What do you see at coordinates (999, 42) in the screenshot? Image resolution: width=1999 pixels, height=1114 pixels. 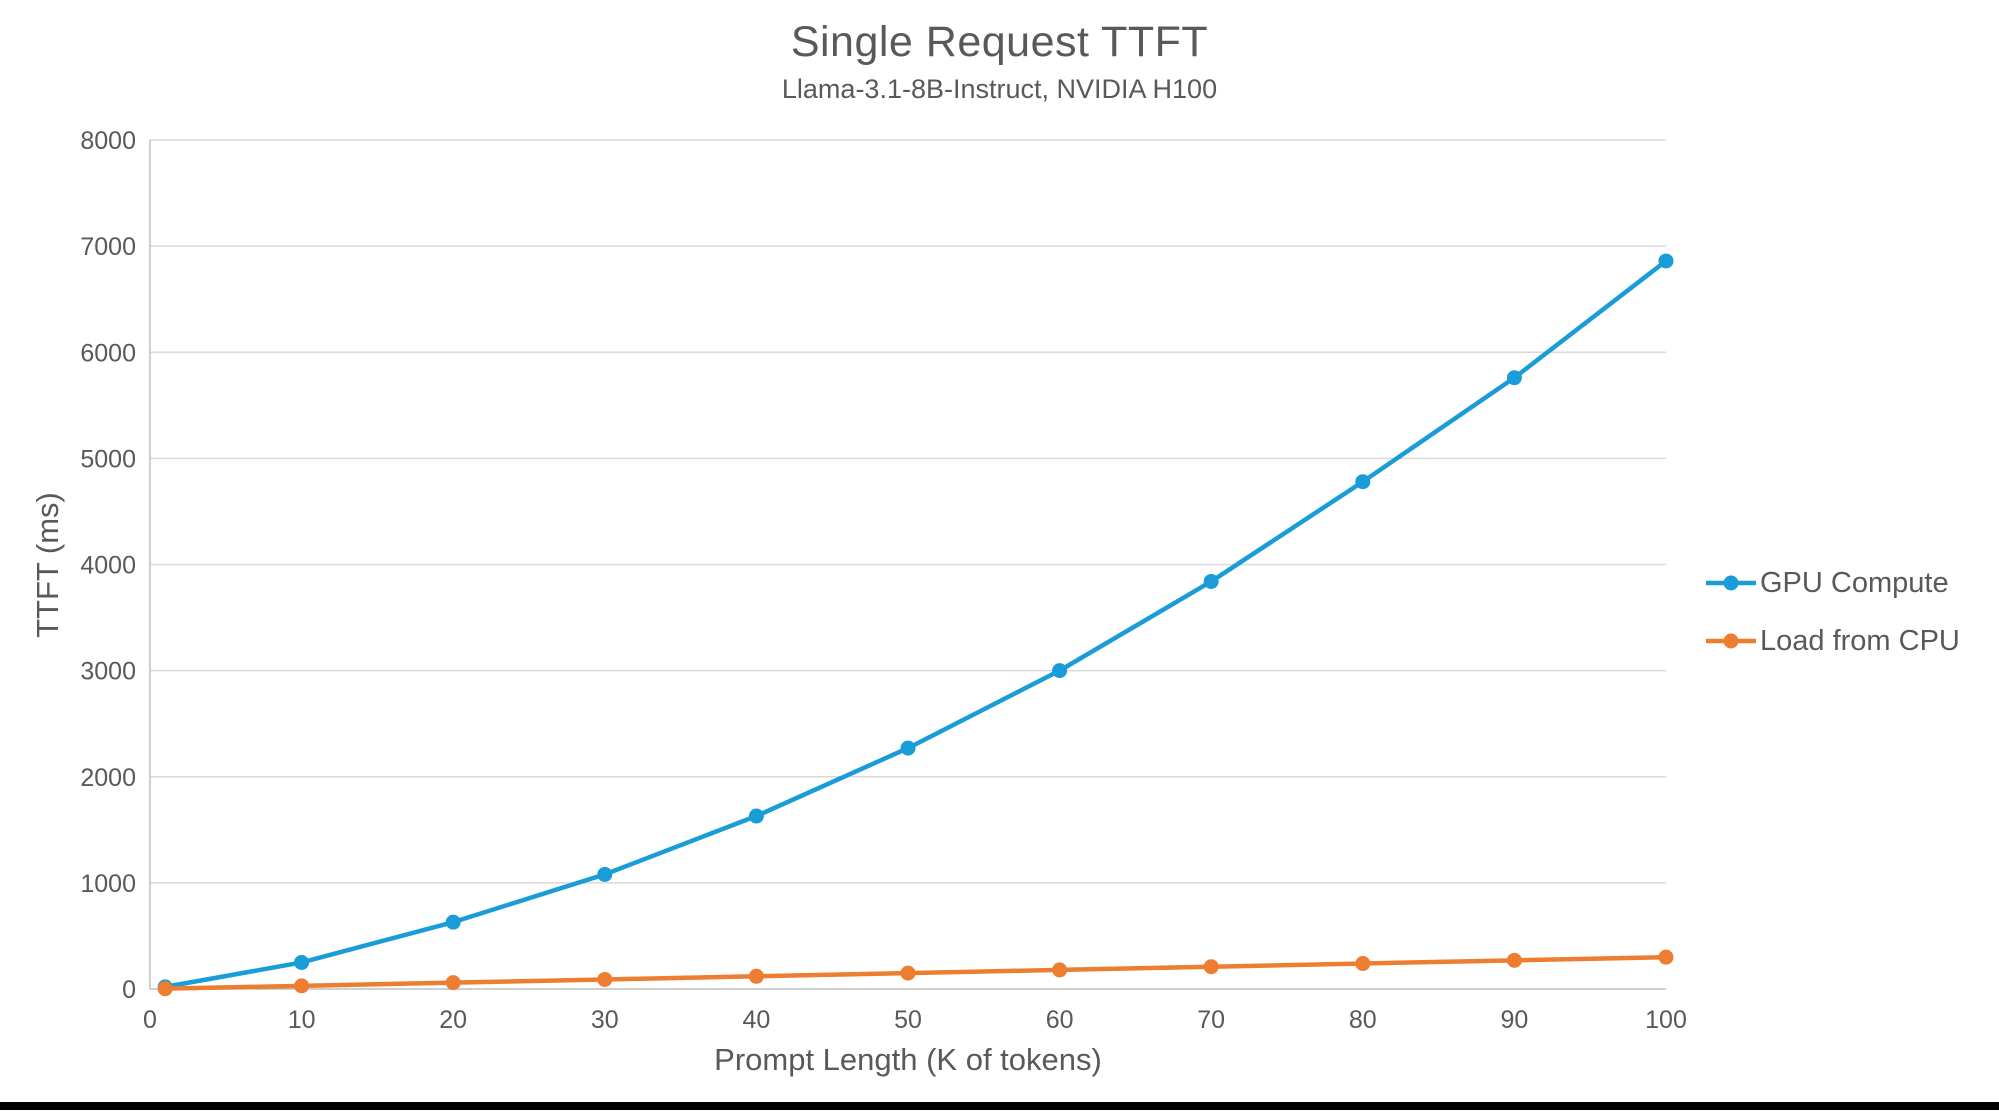 I see `chart-title: Single Request TTFT` at bounding box center [999, 42].